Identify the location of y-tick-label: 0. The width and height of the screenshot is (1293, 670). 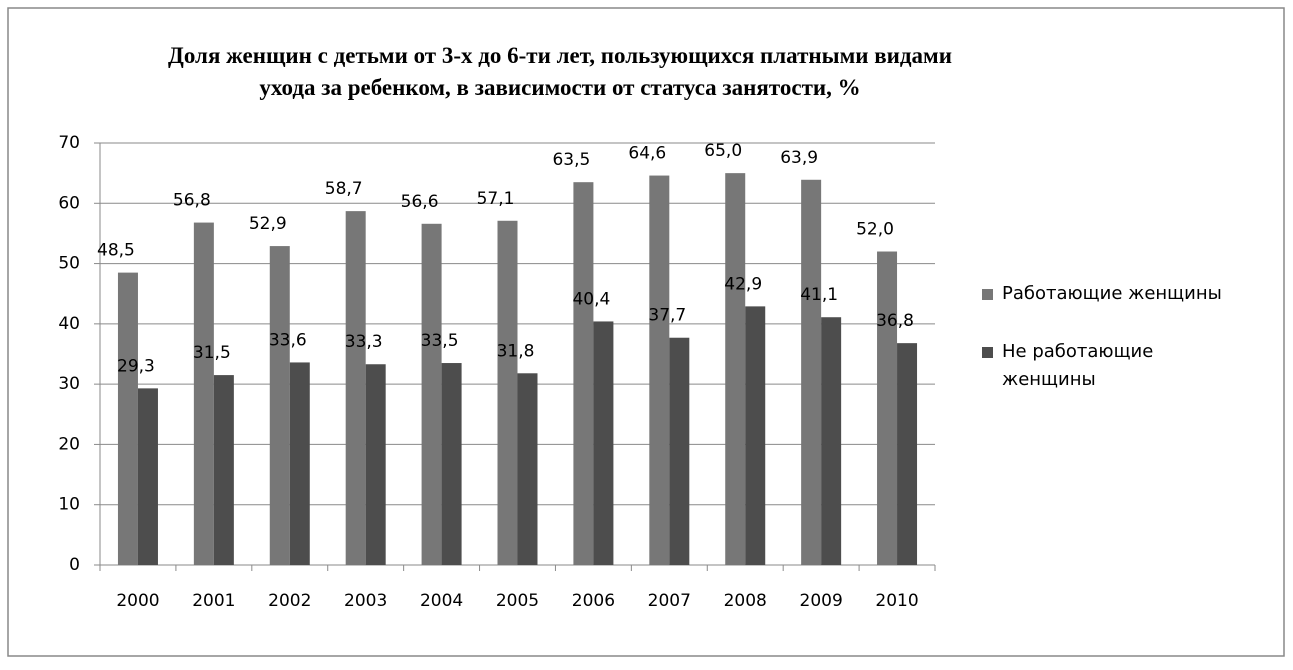
(74, 565).